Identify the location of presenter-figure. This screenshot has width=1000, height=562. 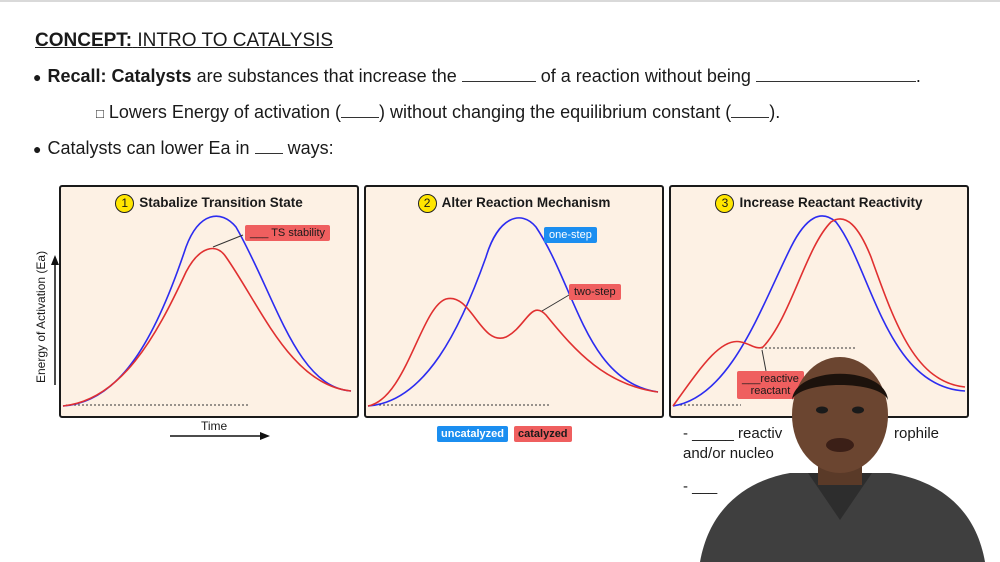
(842, 459).